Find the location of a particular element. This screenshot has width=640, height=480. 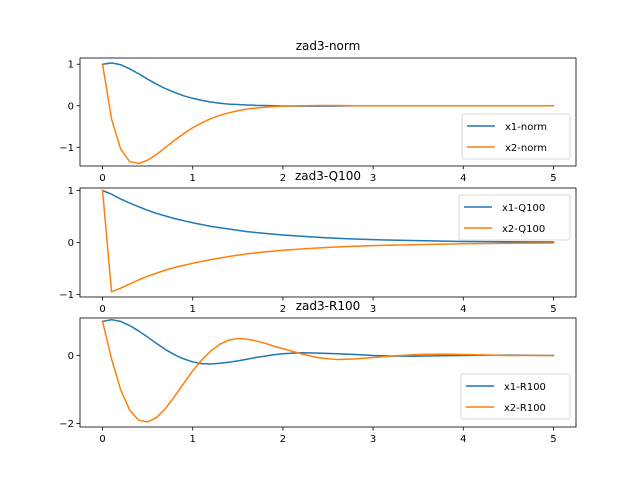

legend-label: x2-Q100 is located at coordinates (523, 229).